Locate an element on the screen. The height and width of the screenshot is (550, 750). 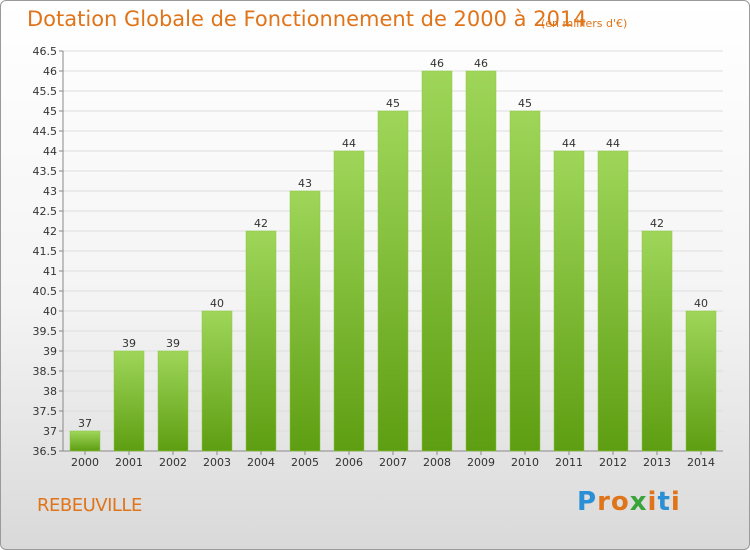
x-tick-label: 2004 is located at coordinates (261, 462).